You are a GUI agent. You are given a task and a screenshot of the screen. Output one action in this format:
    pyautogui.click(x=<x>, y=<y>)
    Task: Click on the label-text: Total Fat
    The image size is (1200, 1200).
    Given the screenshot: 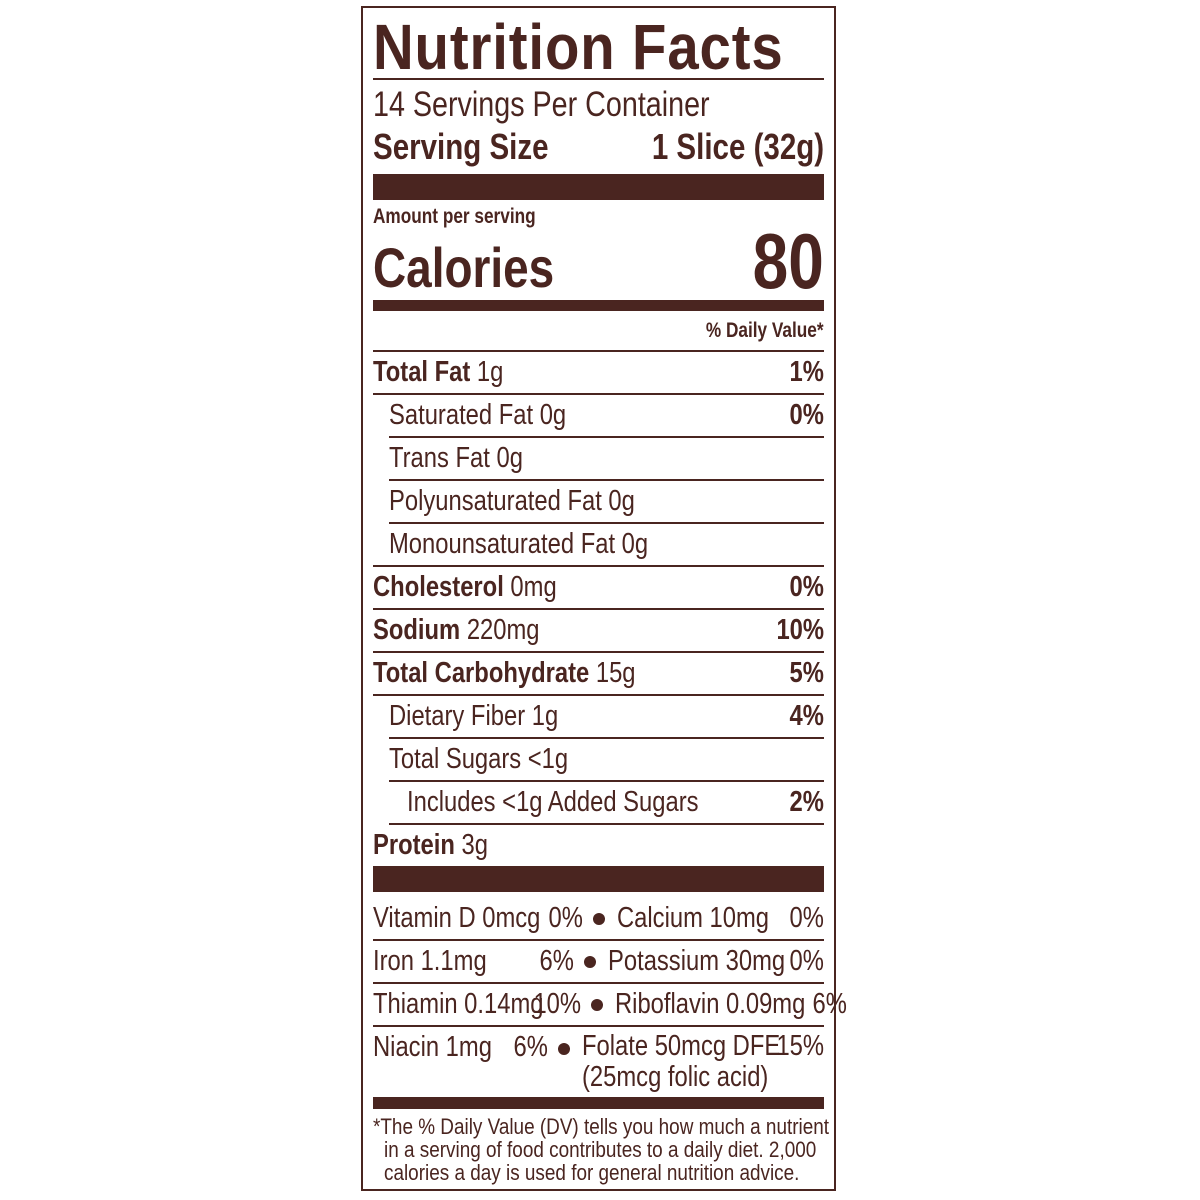 What is the action you would take?
    pyautogui.click(x=422, y=372)
    